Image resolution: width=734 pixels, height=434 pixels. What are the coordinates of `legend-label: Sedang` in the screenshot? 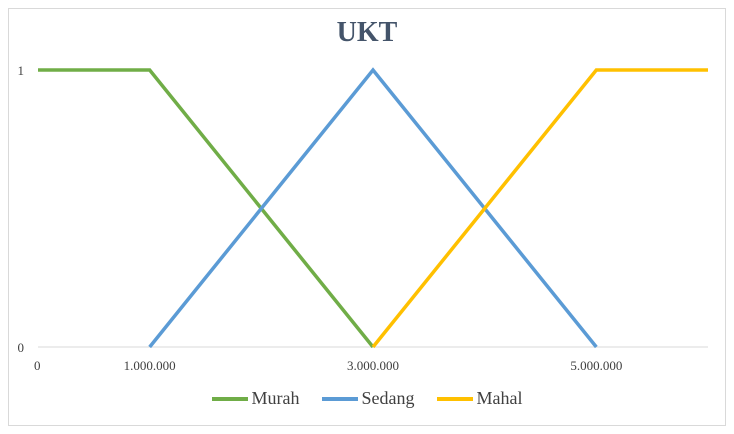 It's located at (388, 398).